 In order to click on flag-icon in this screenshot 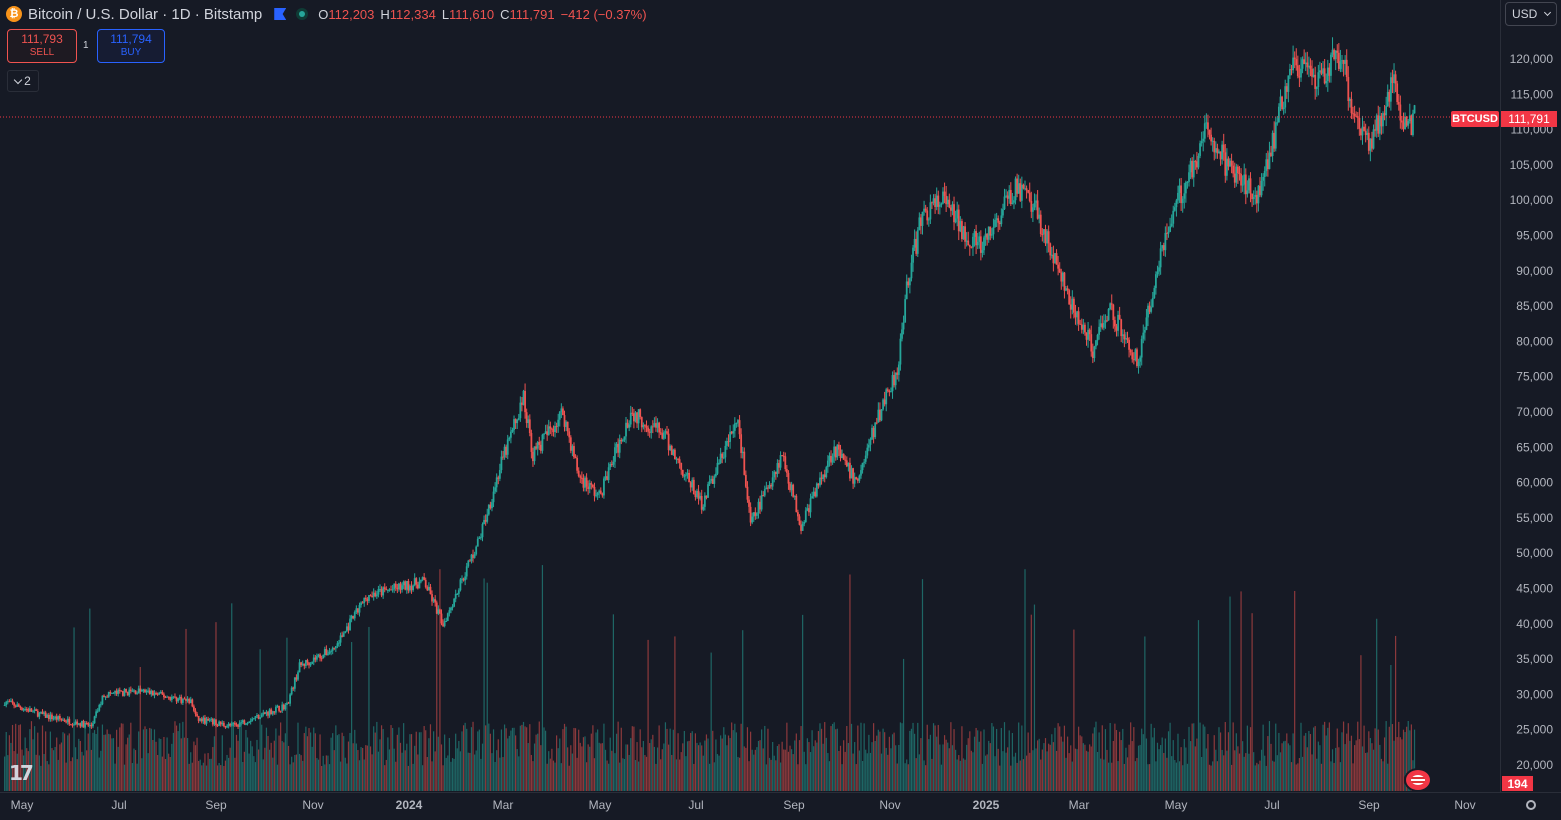, I will do `click(280, 14)`.